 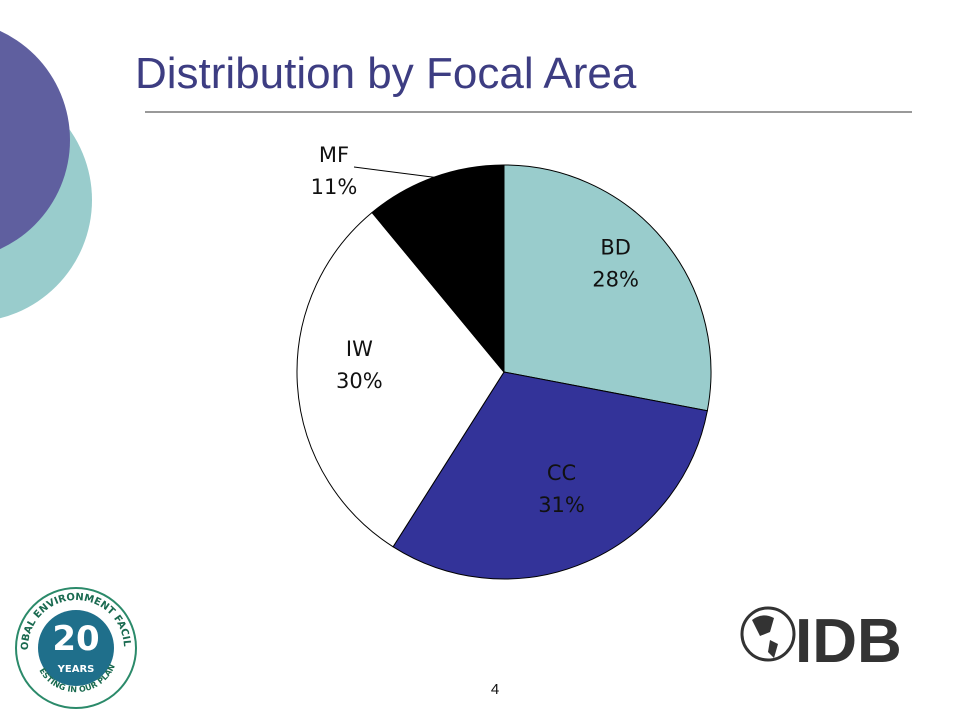 I want to click on page-number: 4, so click(x=495, y=689).